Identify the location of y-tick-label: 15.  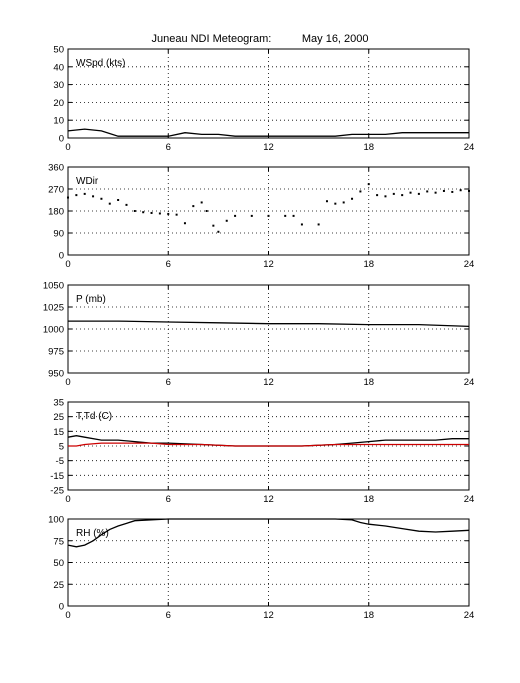
(58, 432).